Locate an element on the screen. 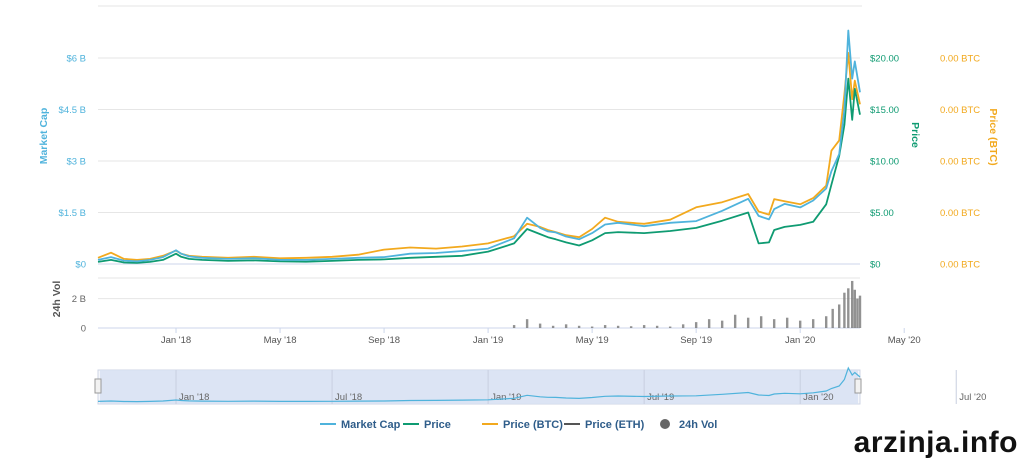 The image size is (1024, 462). price-tick-label: $10.00 is located at coordinates (884, 162).